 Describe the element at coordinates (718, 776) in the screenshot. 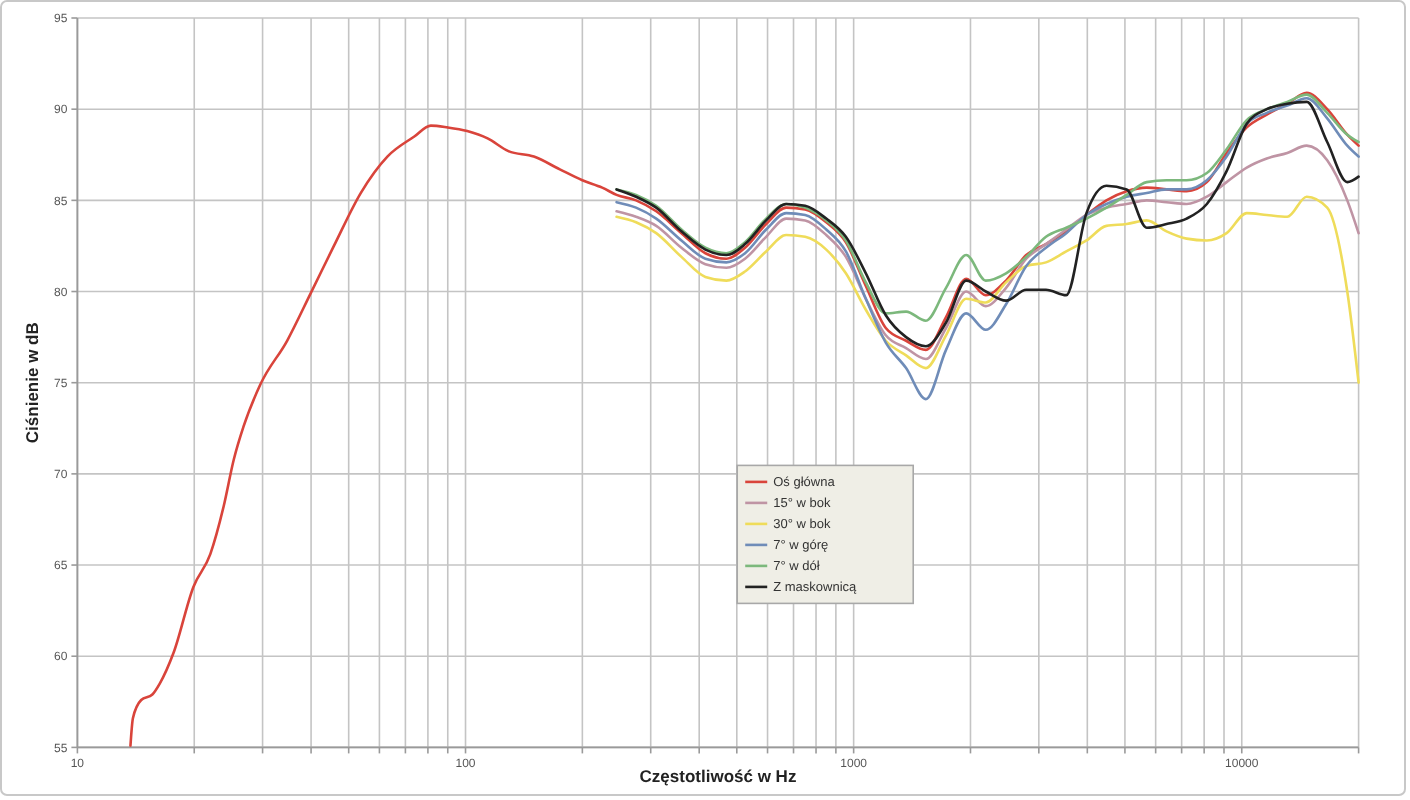

I see `x-axis-title: Częstotliwość w Hz` at that location.